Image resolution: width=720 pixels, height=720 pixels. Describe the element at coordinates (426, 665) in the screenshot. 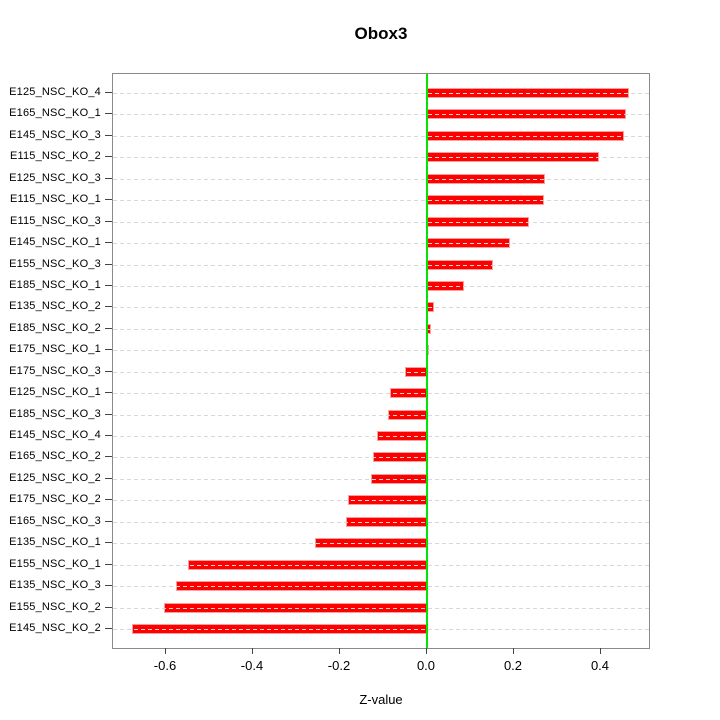

I see `x-axis-tick-label: 0.0` at that location.